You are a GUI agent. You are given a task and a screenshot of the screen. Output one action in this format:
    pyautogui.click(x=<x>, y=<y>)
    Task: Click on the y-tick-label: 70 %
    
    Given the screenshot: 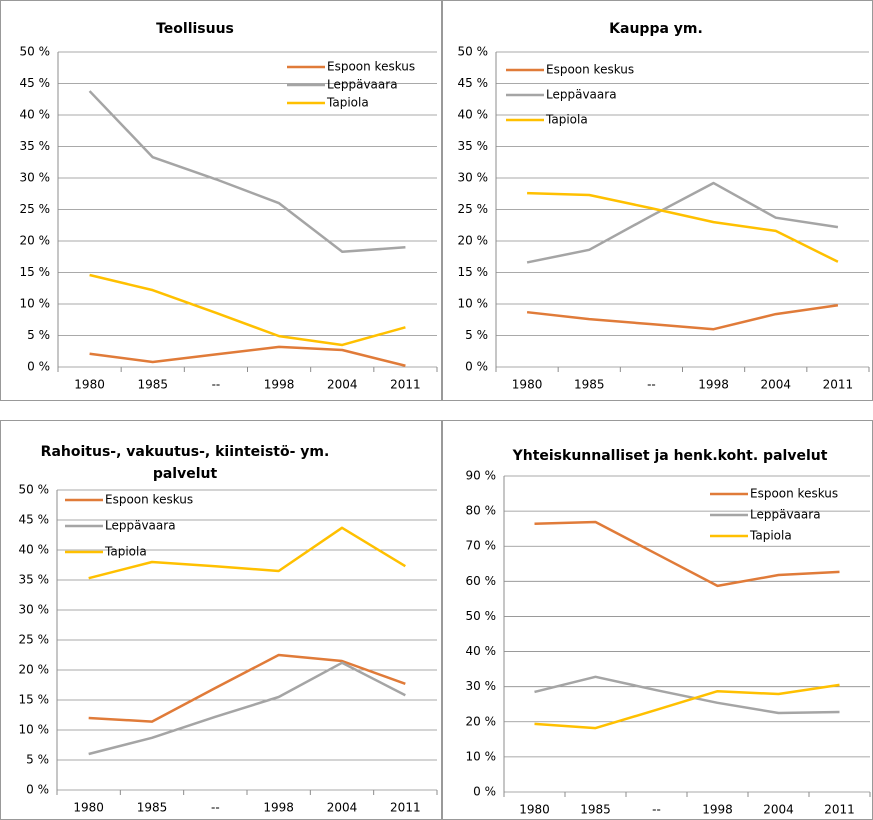 What is the action you would take?
    pyautogui.click(x=481, y=546)
    